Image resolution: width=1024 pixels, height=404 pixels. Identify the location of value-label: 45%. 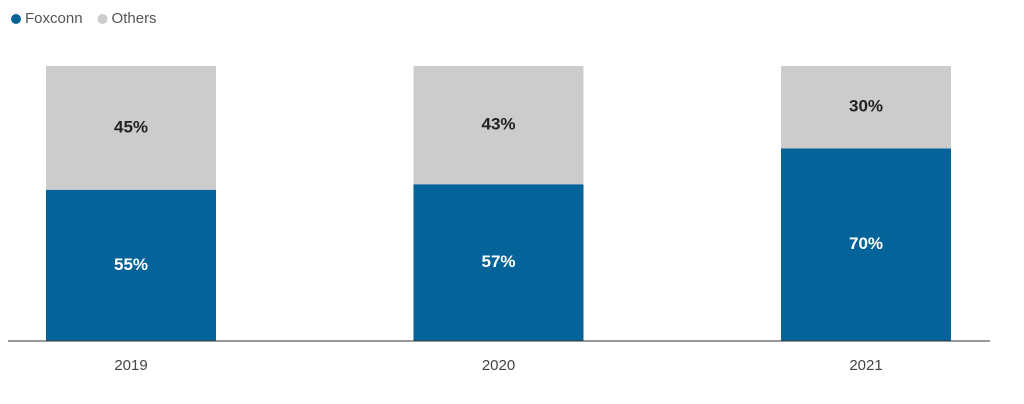
(131, 126).